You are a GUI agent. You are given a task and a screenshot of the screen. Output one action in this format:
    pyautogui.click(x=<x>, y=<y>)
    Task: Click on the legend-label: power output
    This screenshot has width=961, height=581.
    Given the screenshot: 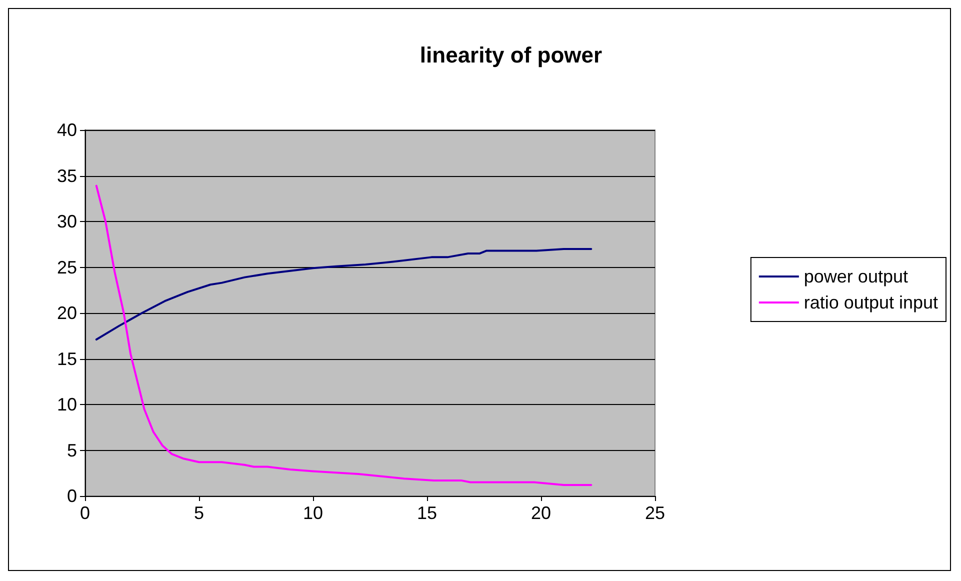 What is the action you would take?
    pyautogui.click(x=856, y=276)
    